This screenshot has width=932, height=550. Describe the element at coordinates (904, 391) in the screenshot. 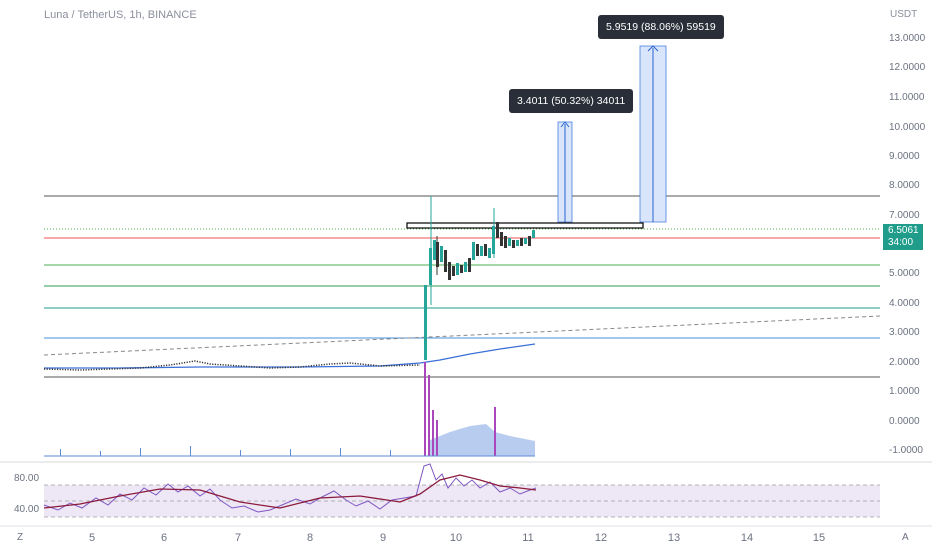

I see `price-tick: 1.0000` at that location.